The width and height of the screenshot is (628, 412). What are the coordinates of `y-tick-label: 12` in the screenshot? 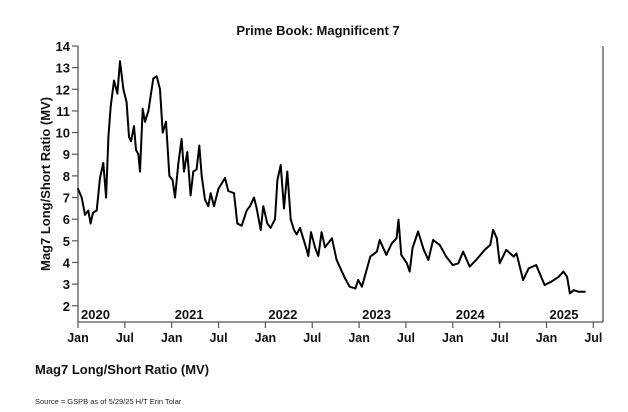 It's located at (63, 89).